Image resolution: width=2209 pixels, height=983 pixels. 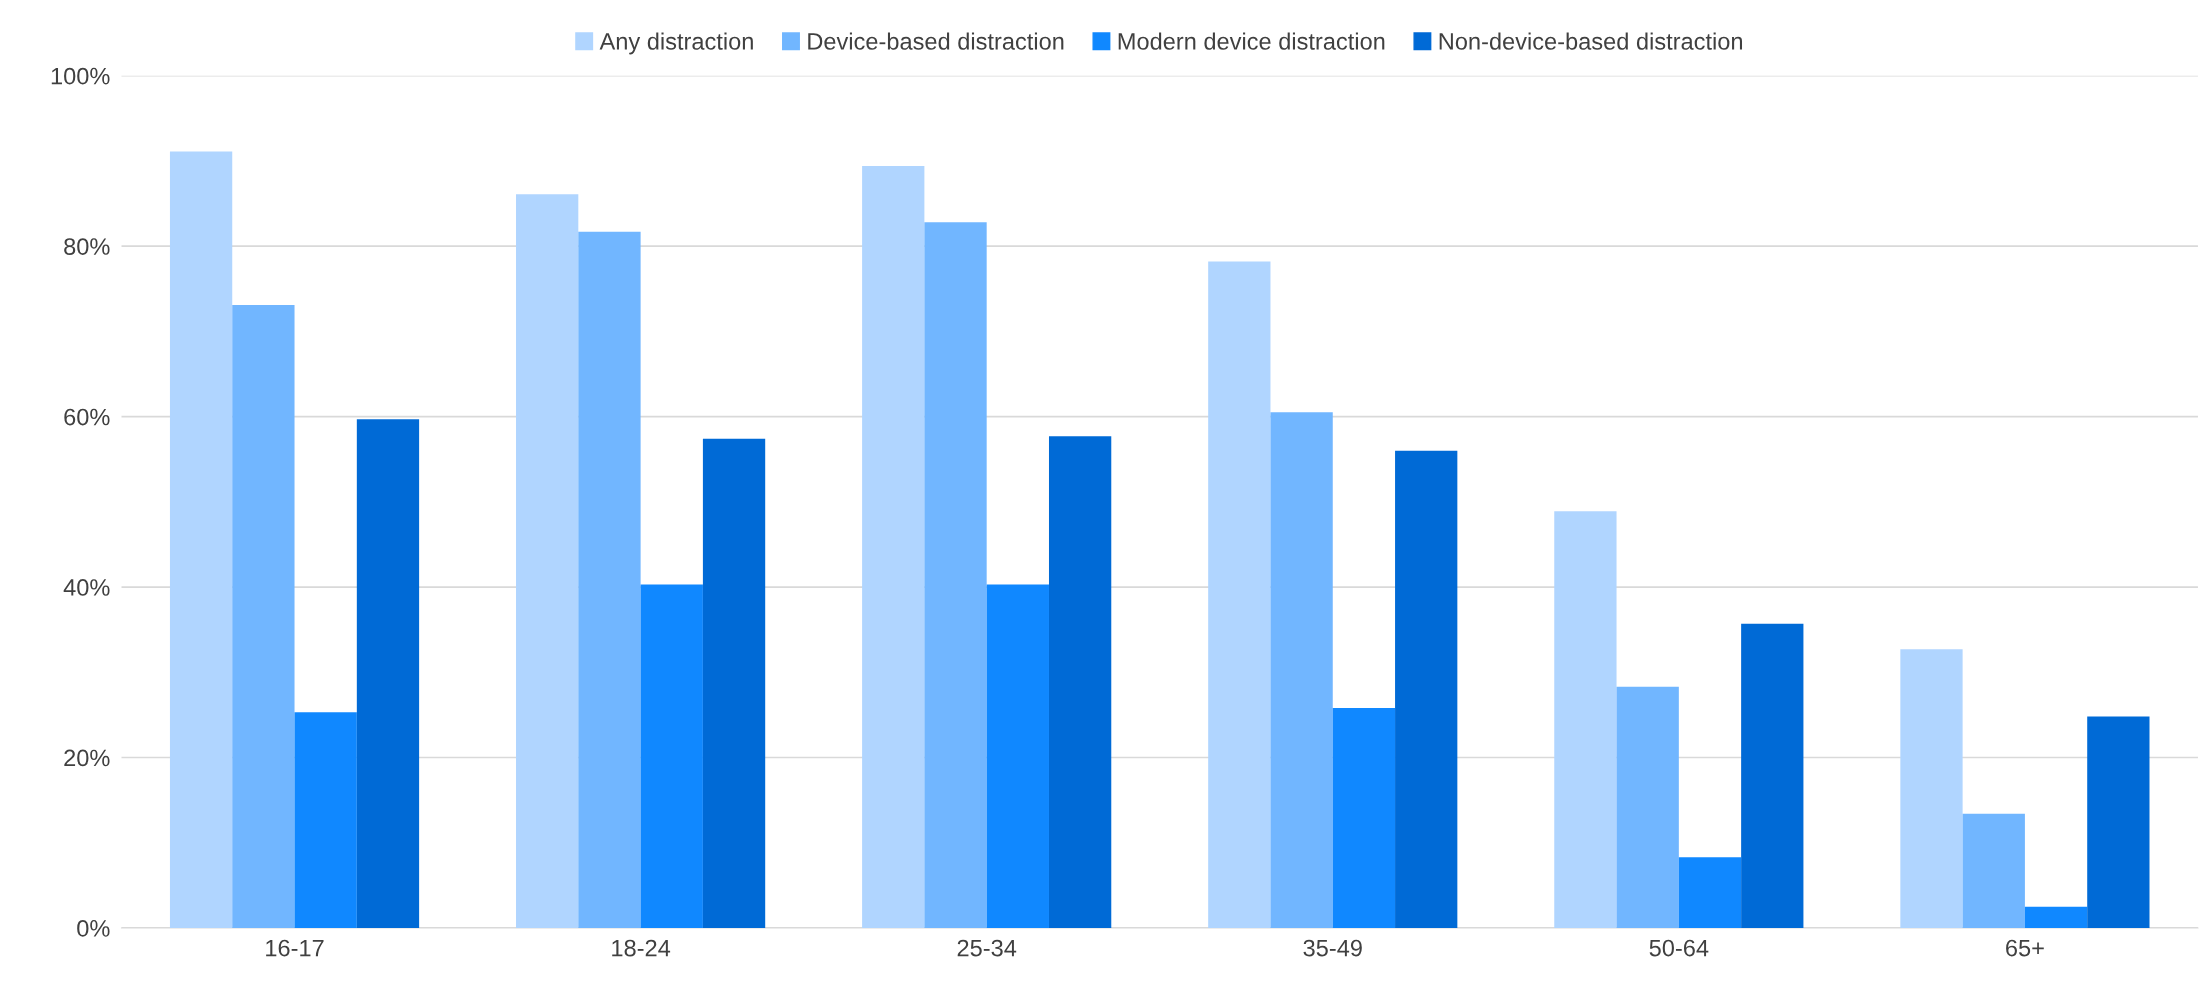 What do you see at coordinates (86, 587) in the screenshot?
I see `y-tick-label: 40%` at bounding box center [86, 587].